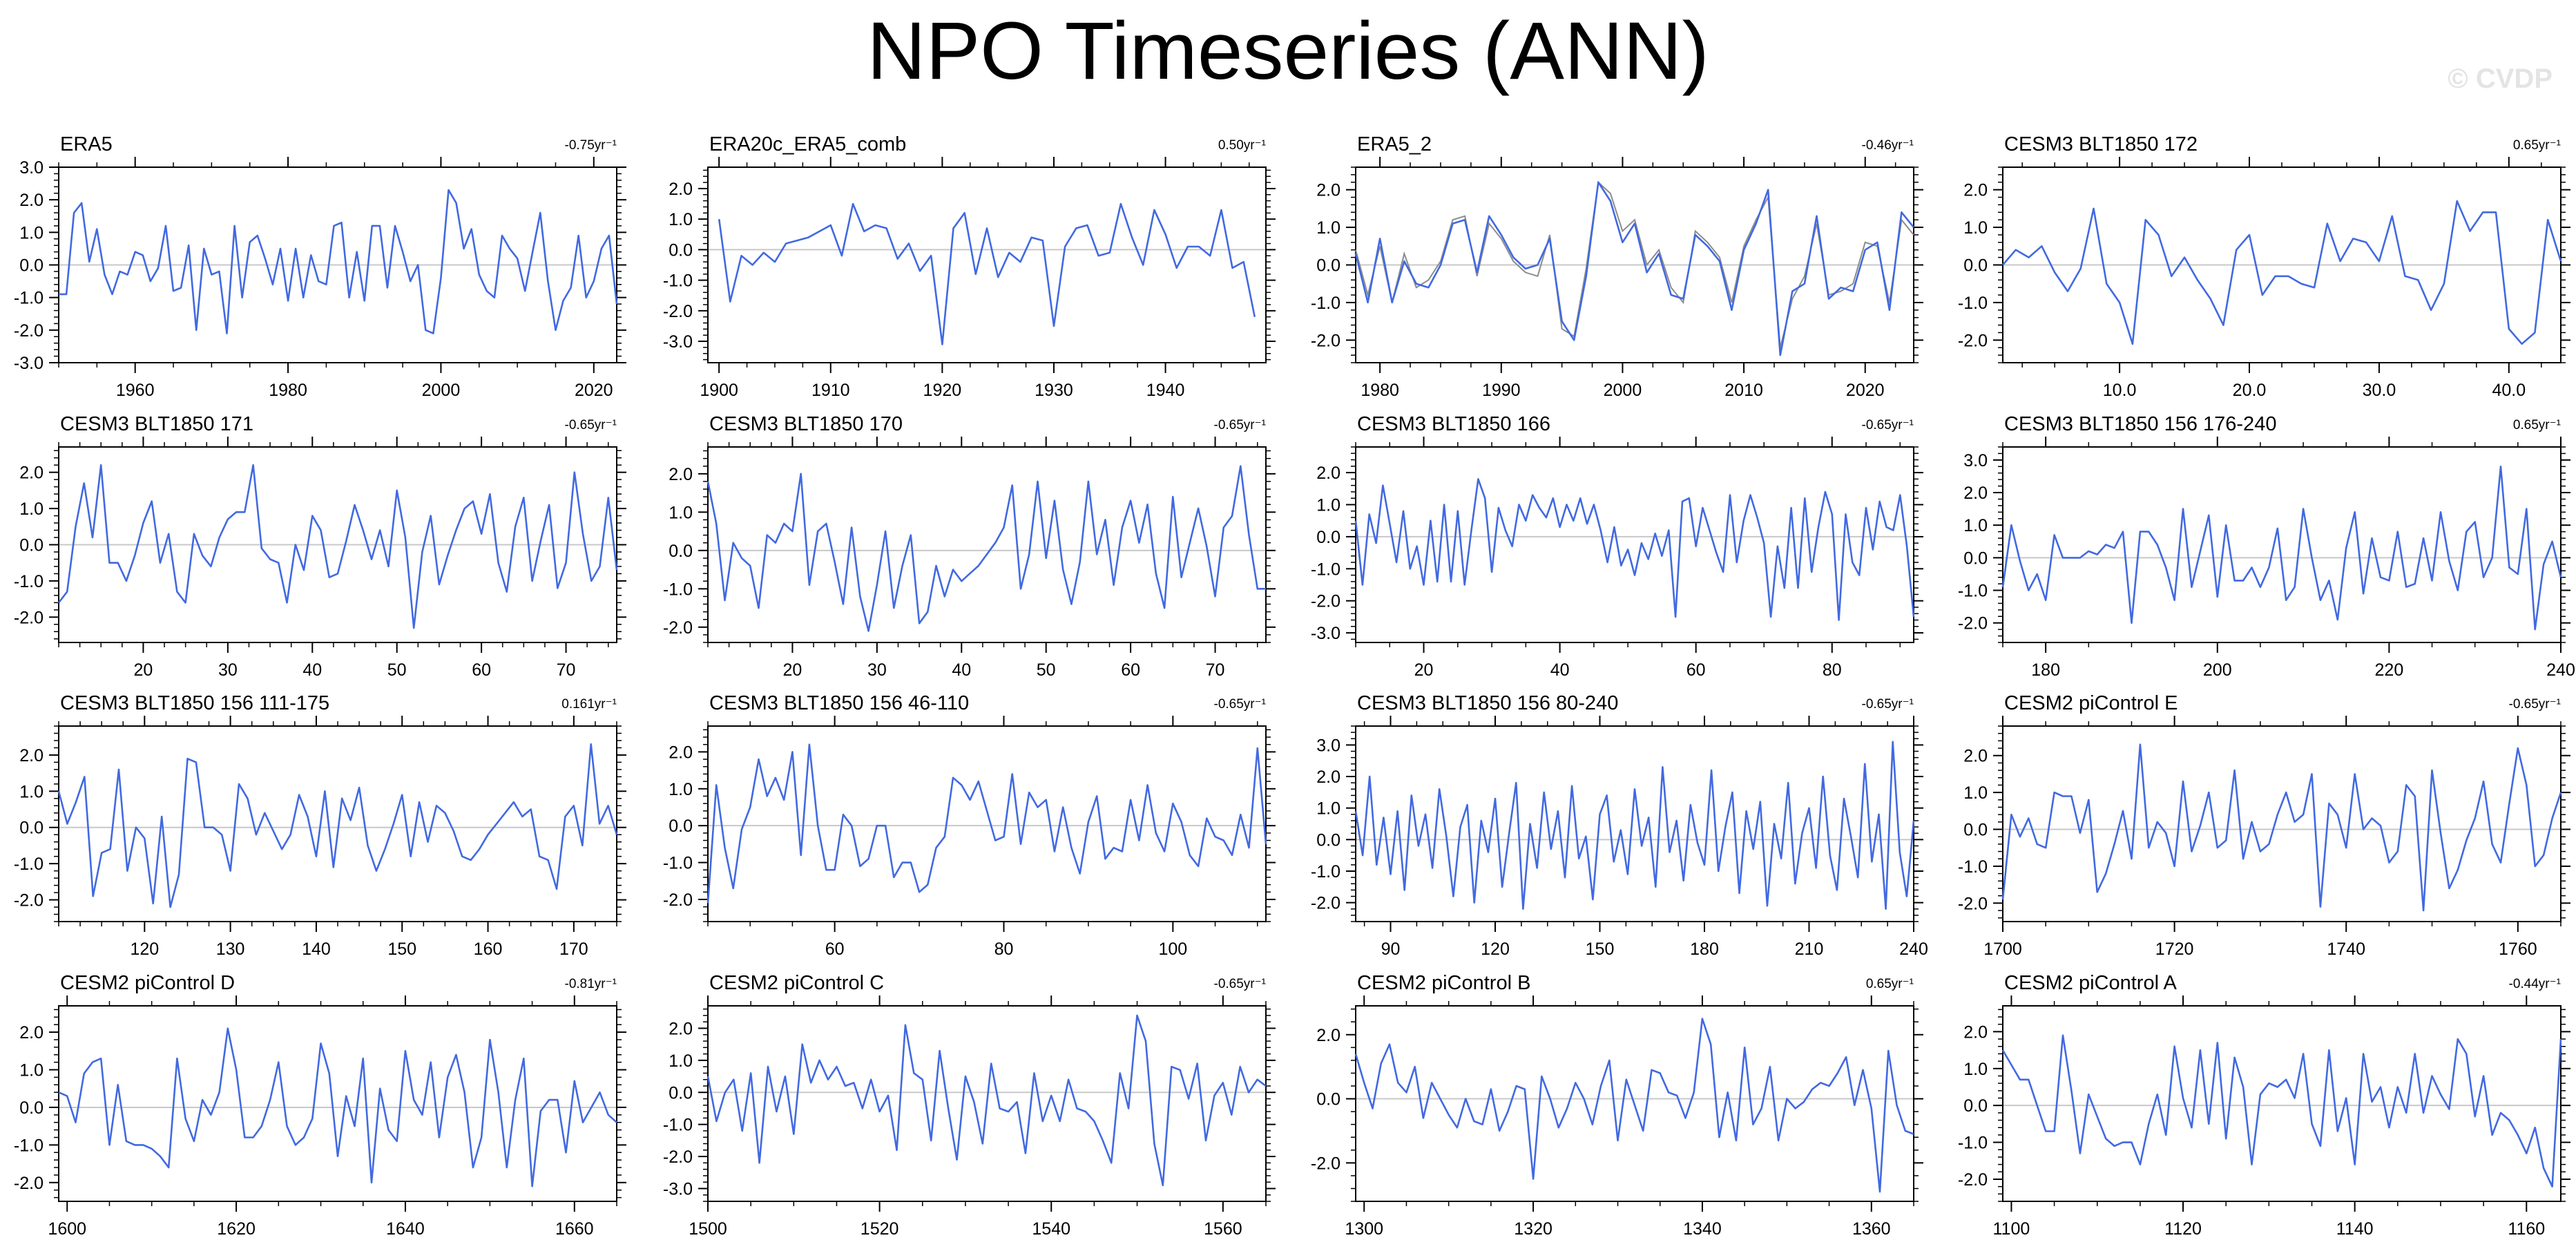 The width and height of the screenshot is (2576, 1258). Describe the element at coordinates (591, 145) in the screenshot. I see `trend-label: -0.75yr⁻¹` at that location.